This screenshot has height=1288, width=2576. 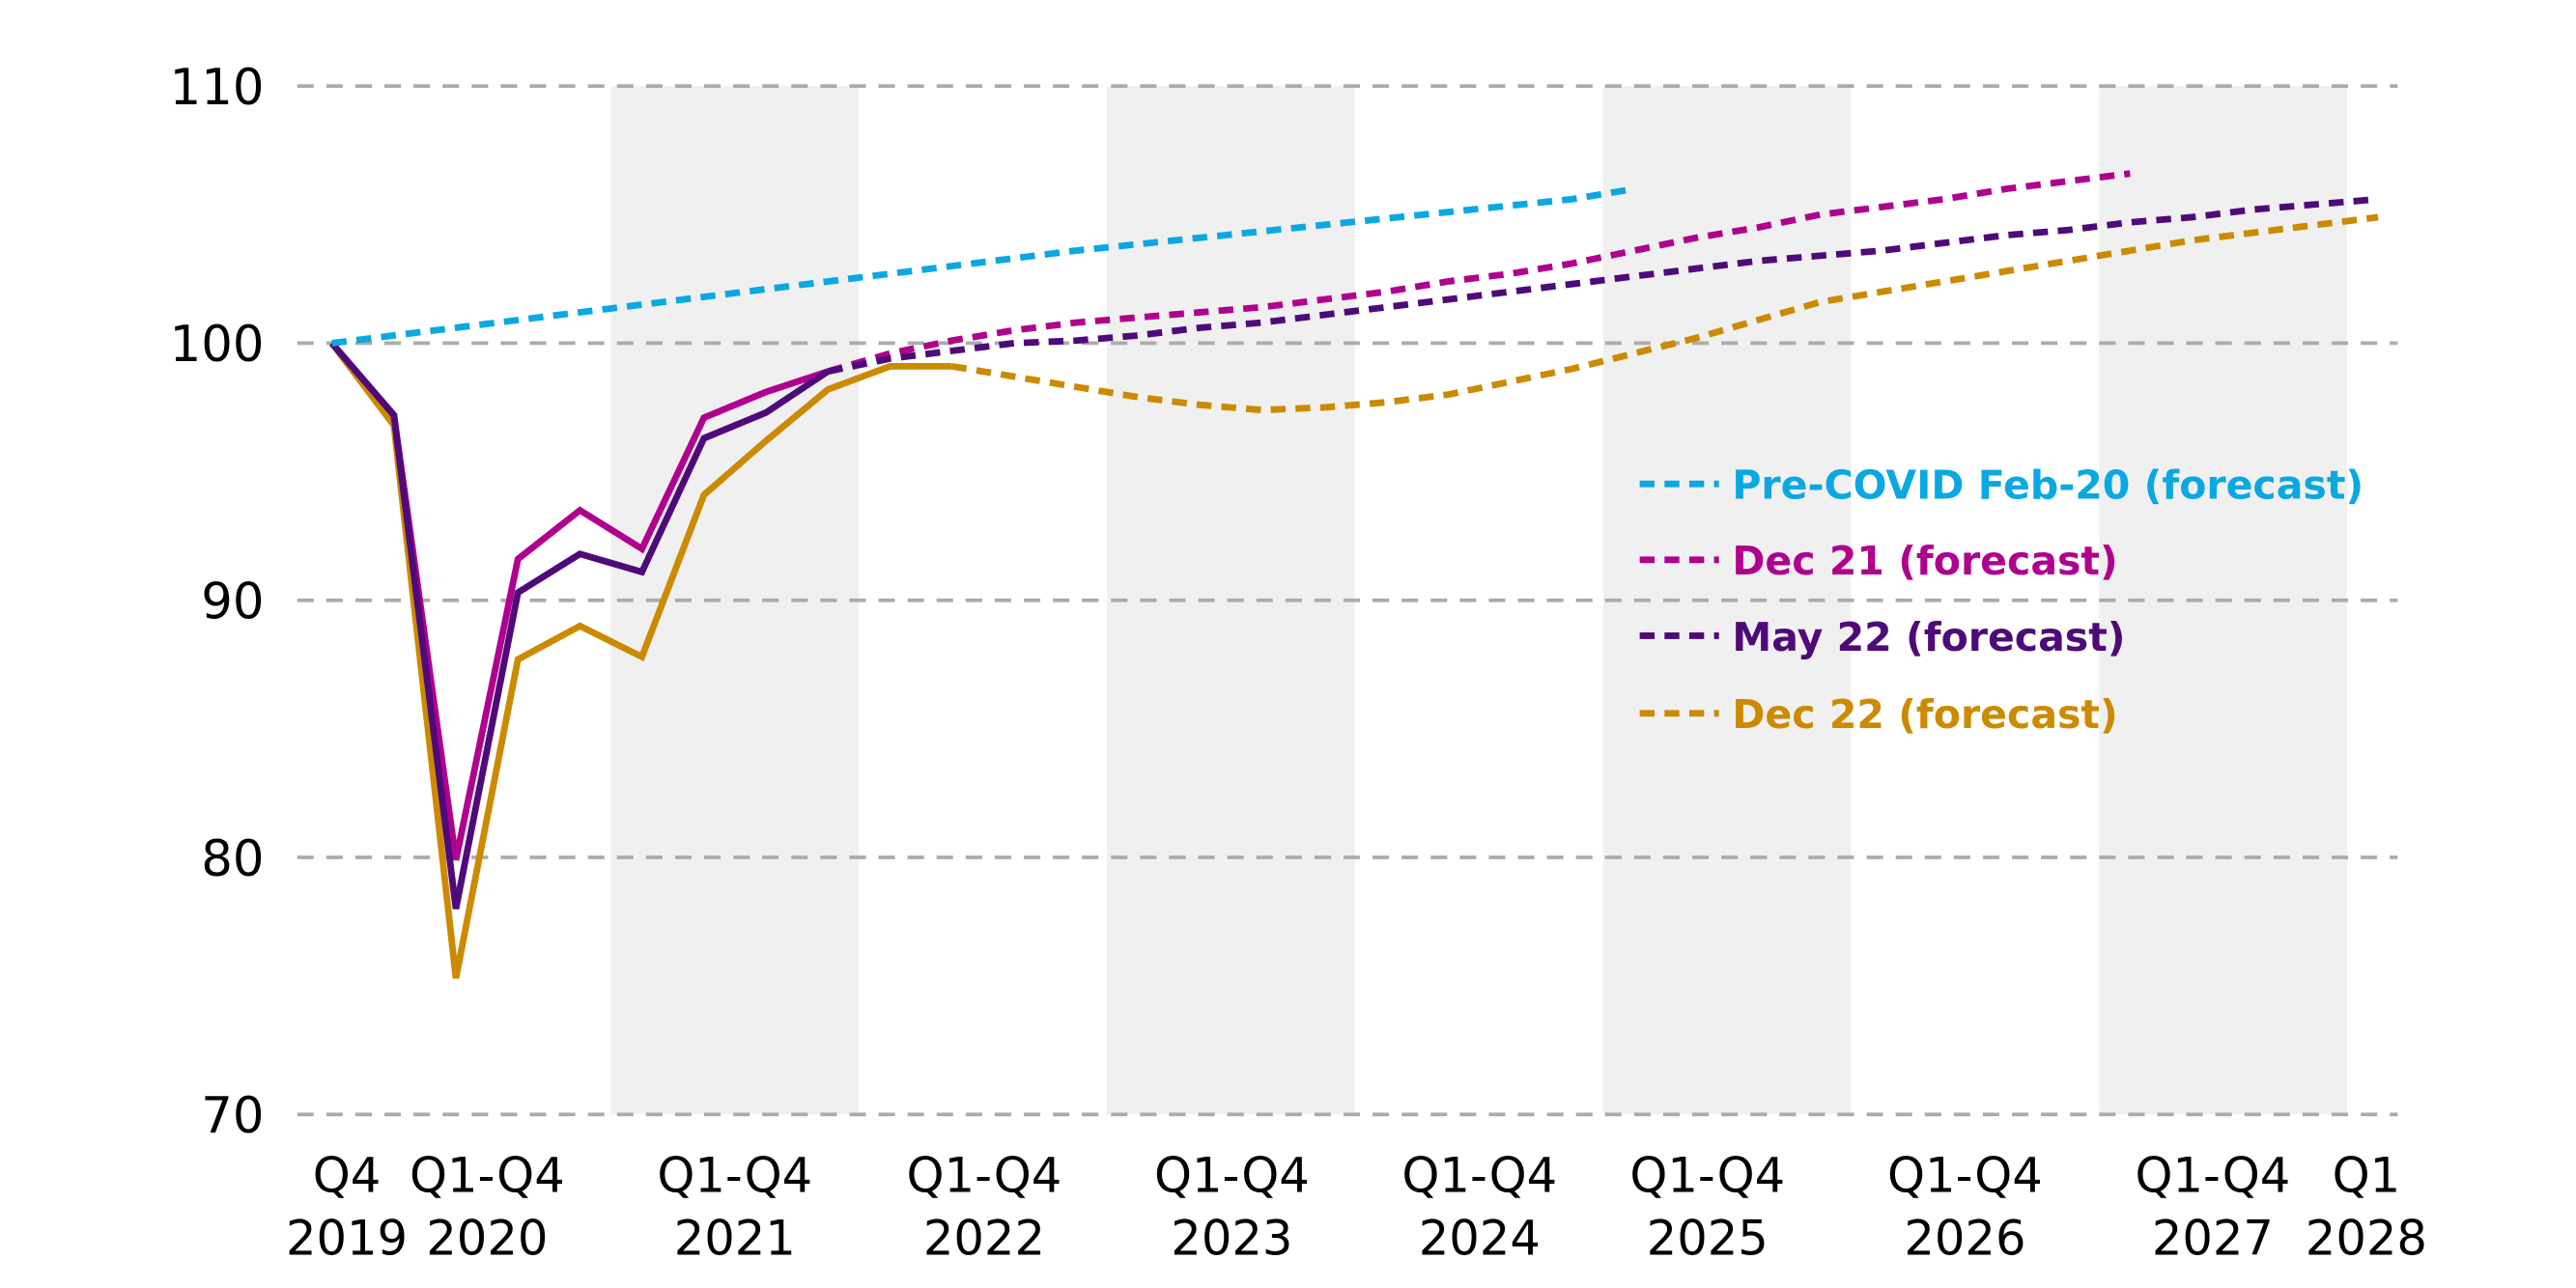 I want to click on legend-label: May 22 (forecast), so click(x=1928, y=637).